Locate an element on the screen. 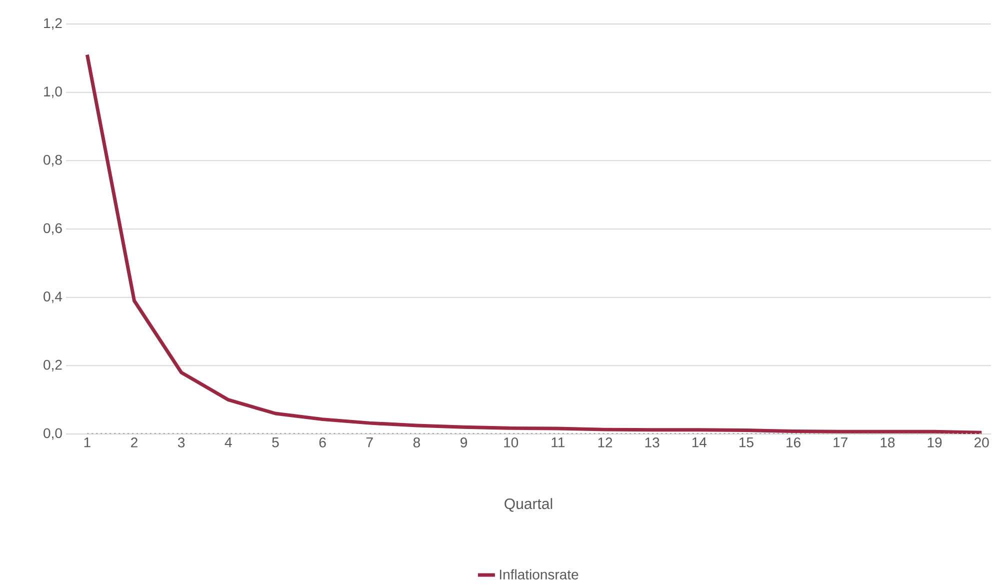  x-tick-label: 16 is located at coordinates (793, 443).